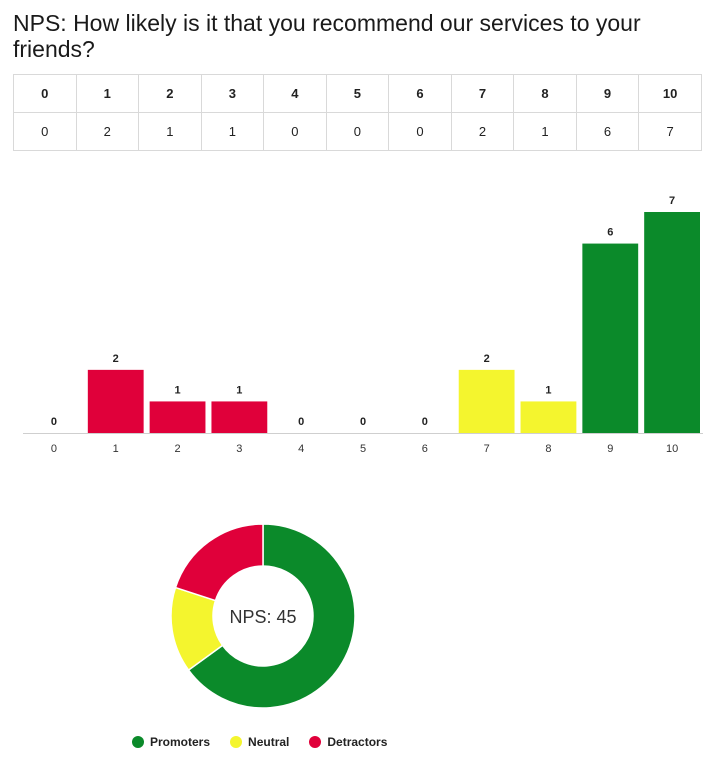 This screenshot has width=716, height=766. Describe the element at coordinates (45, 93) in the screenshot. I see `table-header-cell: 0` at that location.